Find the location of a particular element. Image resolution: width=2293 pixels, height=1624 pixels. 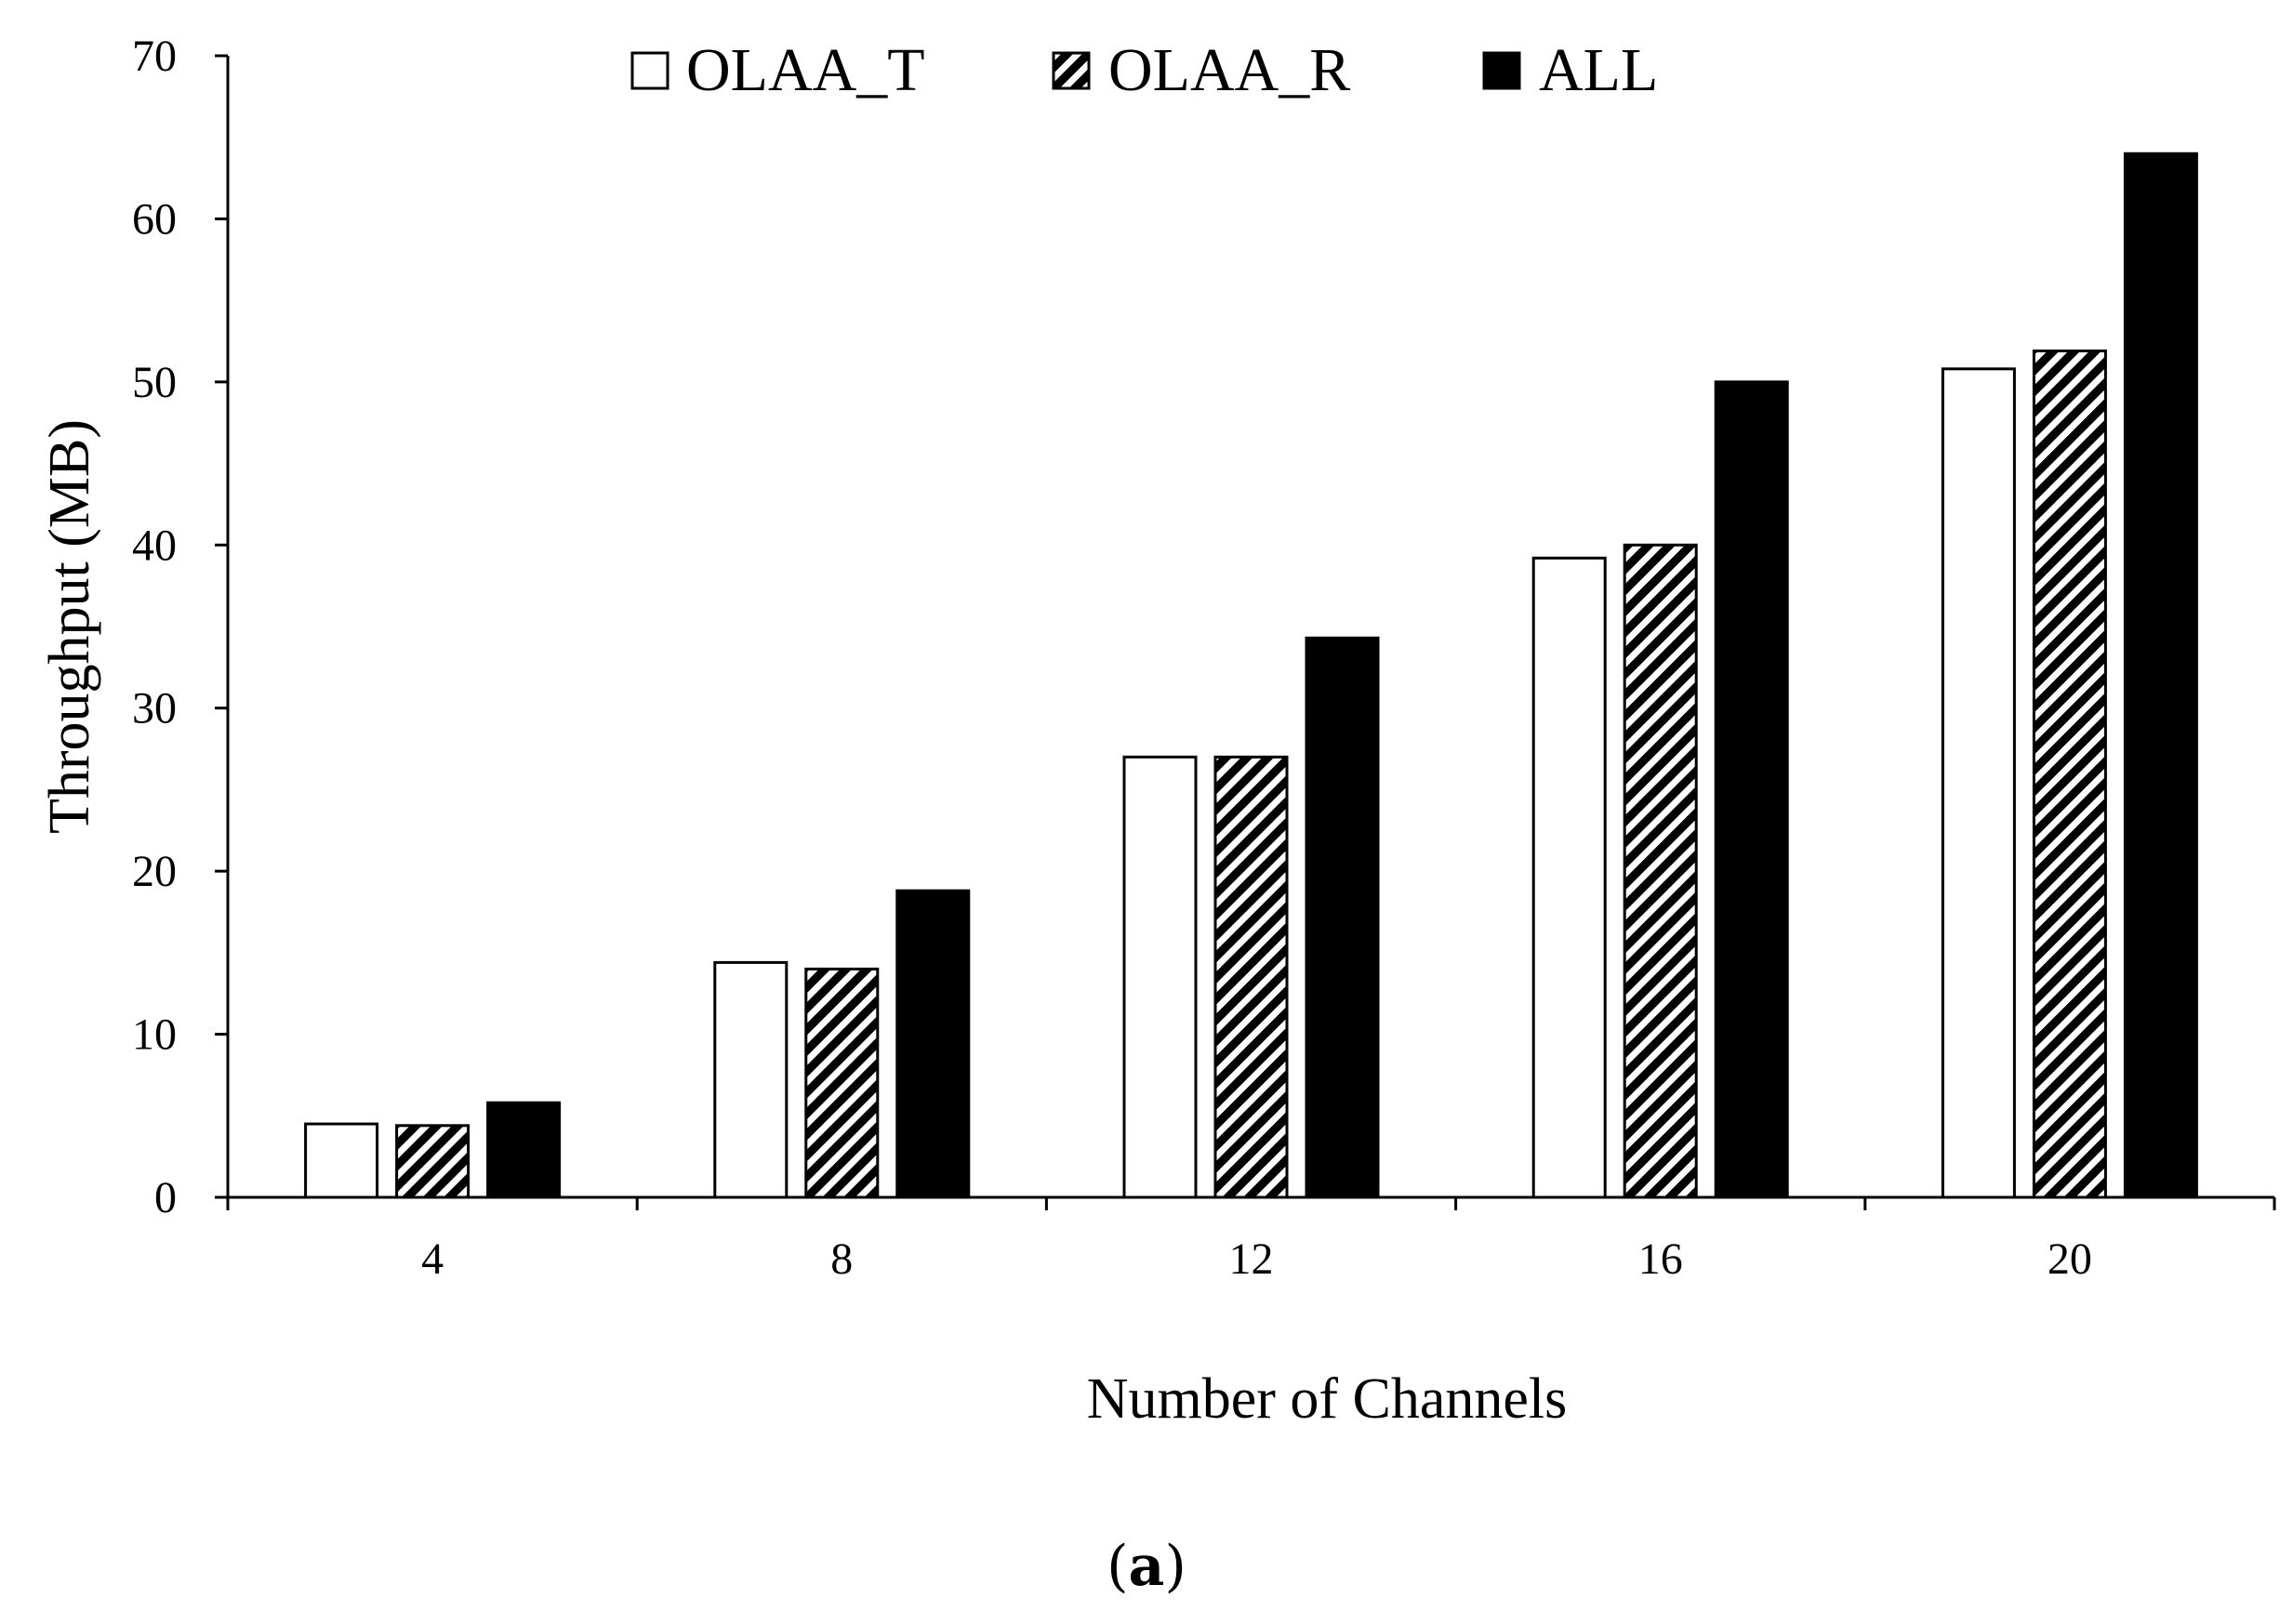

legend-label-olaa-r: OLAA_R is located at coordinates (1229, 70).